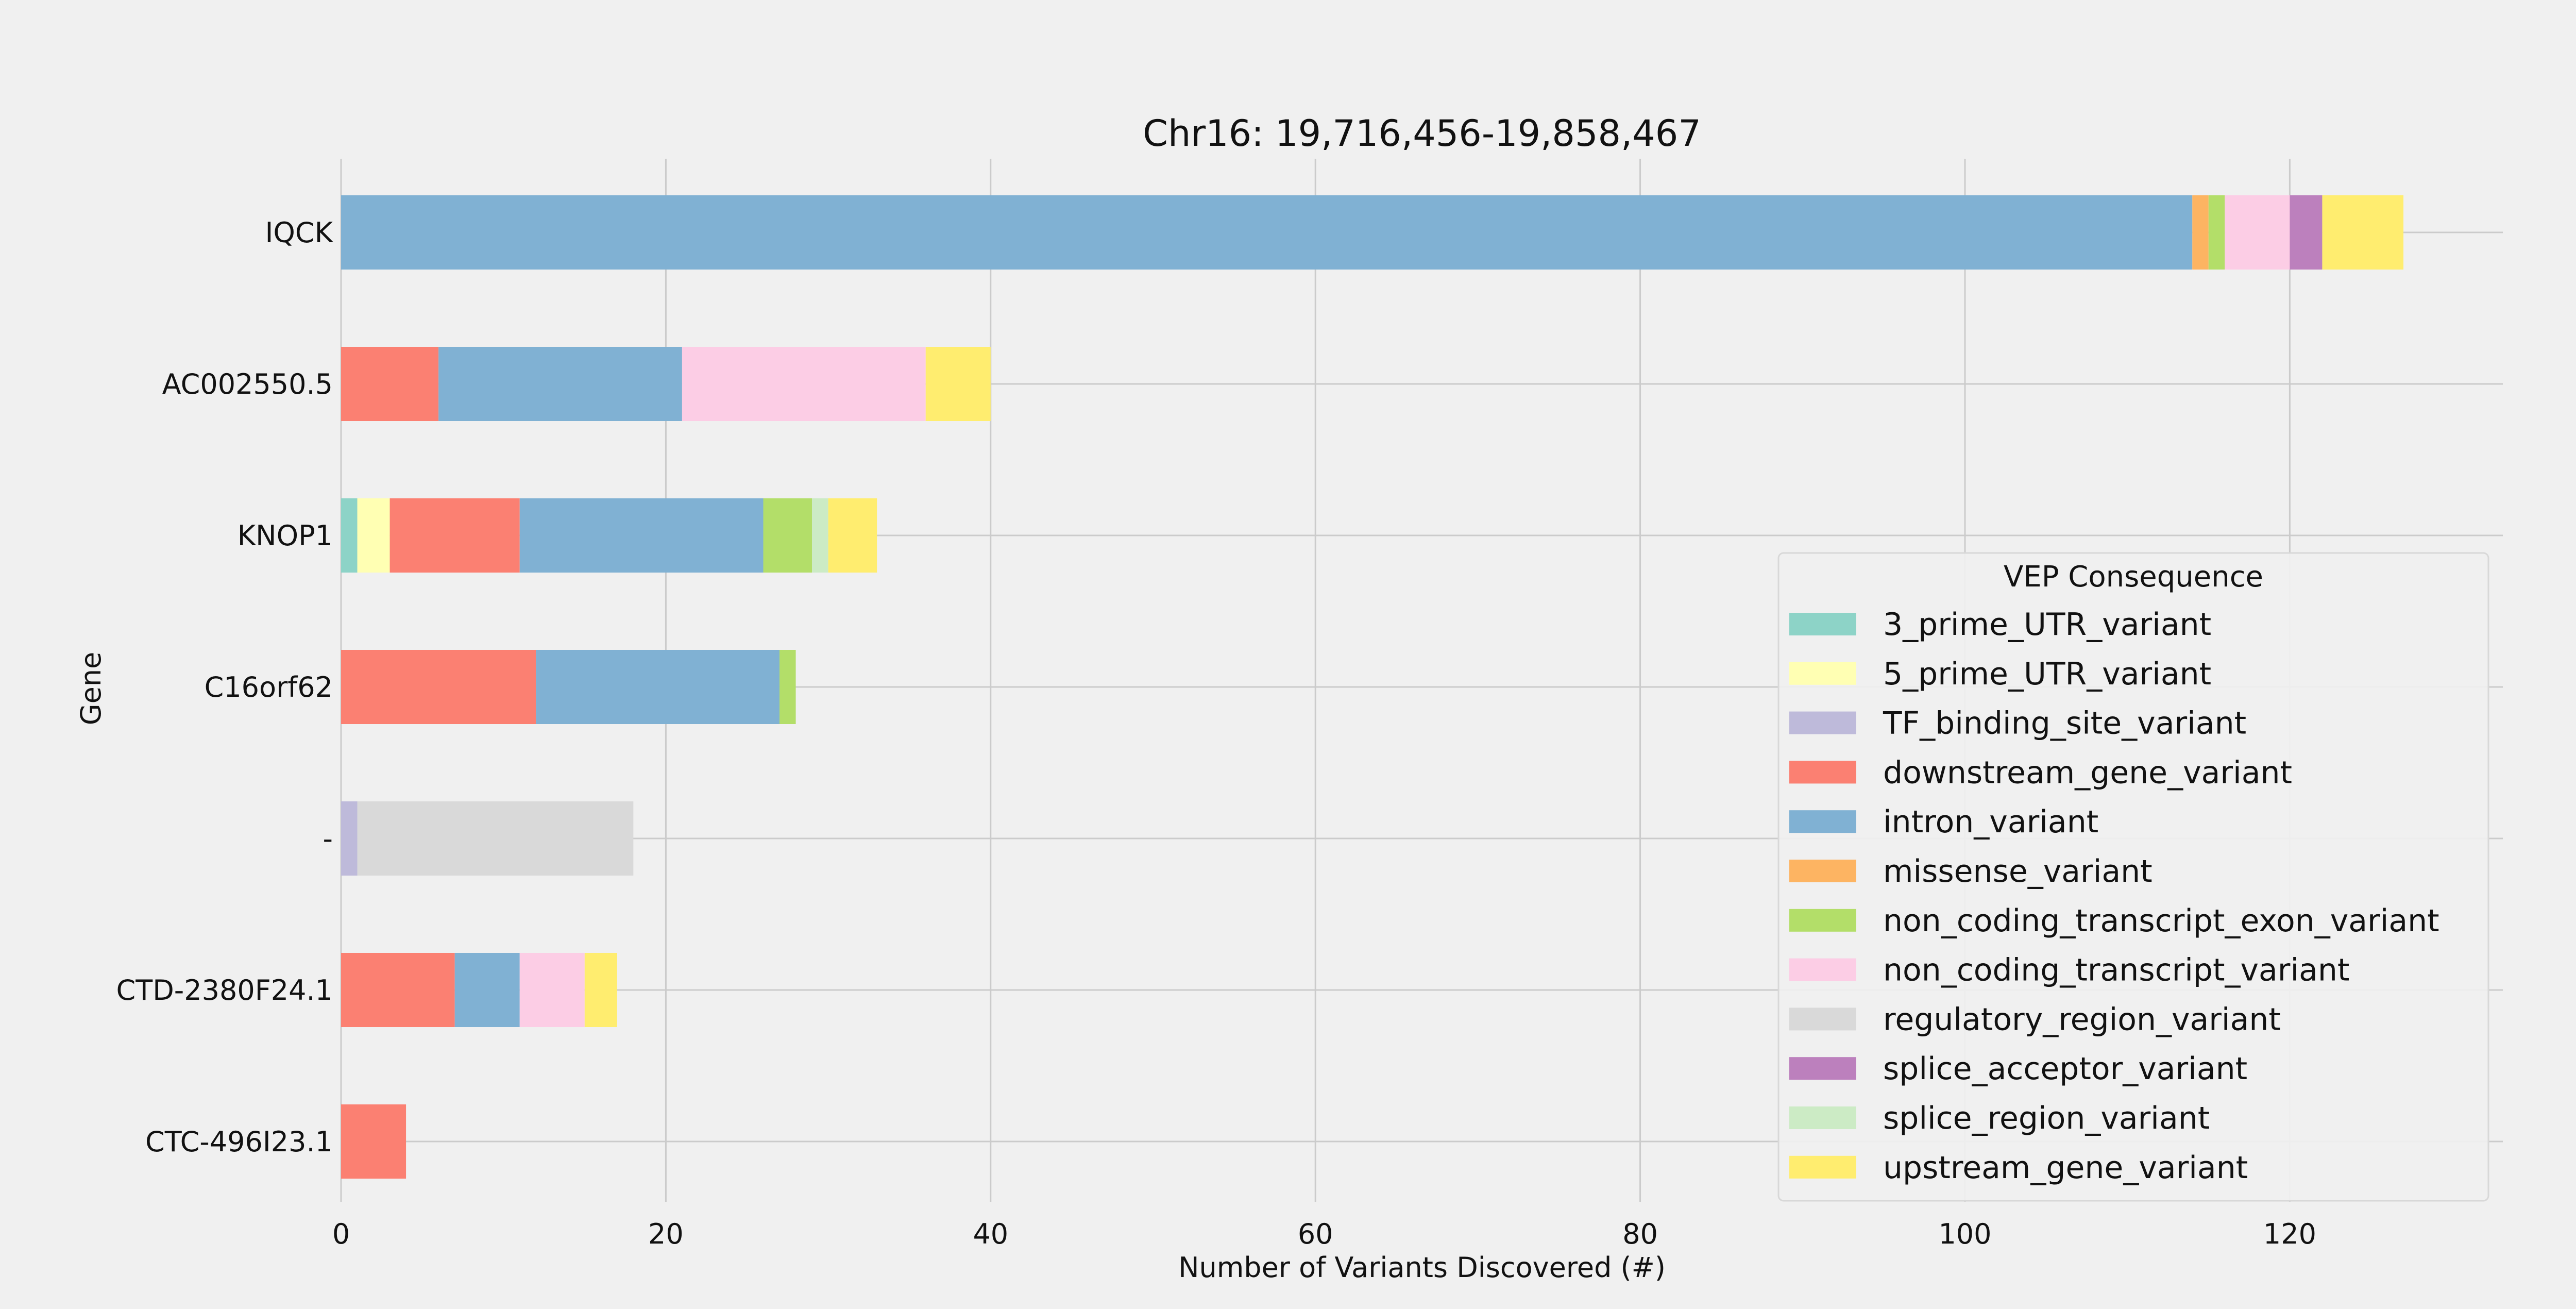 The height and width of the screenshot is (1309, 2576). What do you see at coordinates (1315, 1234) in the screenshot?
I see `x-tick-label: 60` at bounding box center [1315, 1234].